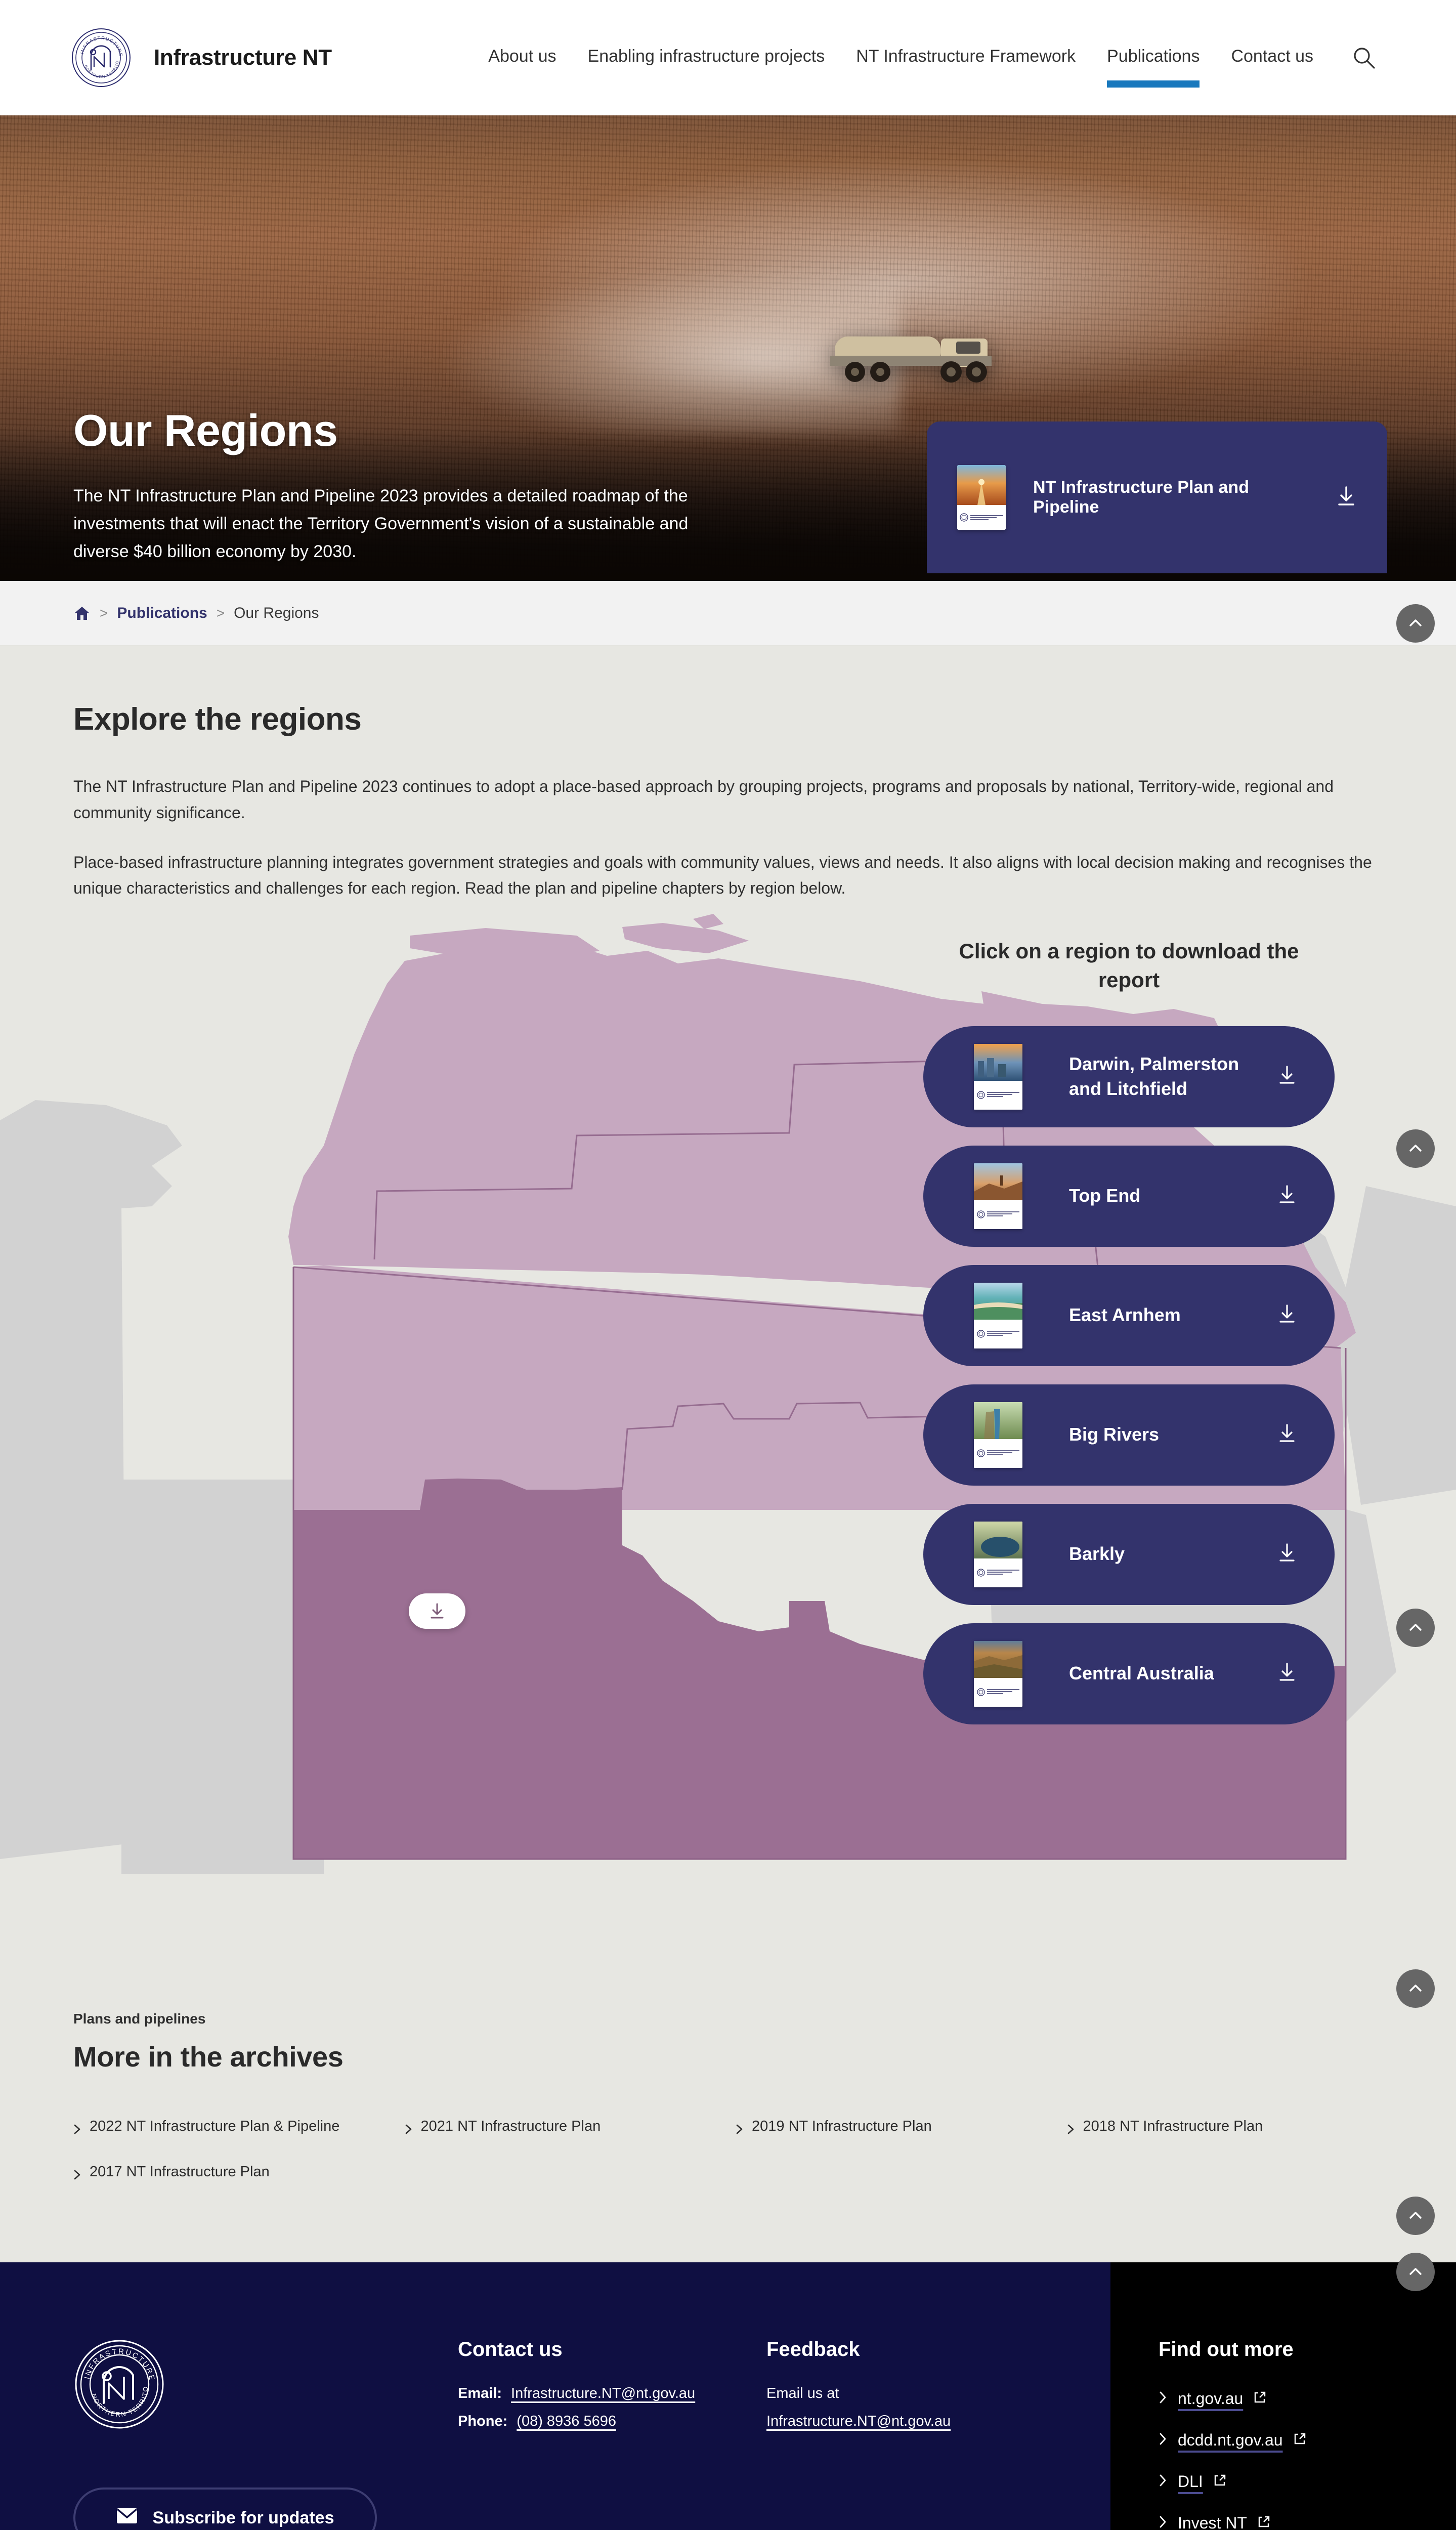  What do you see at coordinates (1129, 1076) in the screenshot?
I see `region-button-darwin-palmerston-litchfield: Darwin, Palmerston and Litchfield` at bounding box center [1129, 1076].